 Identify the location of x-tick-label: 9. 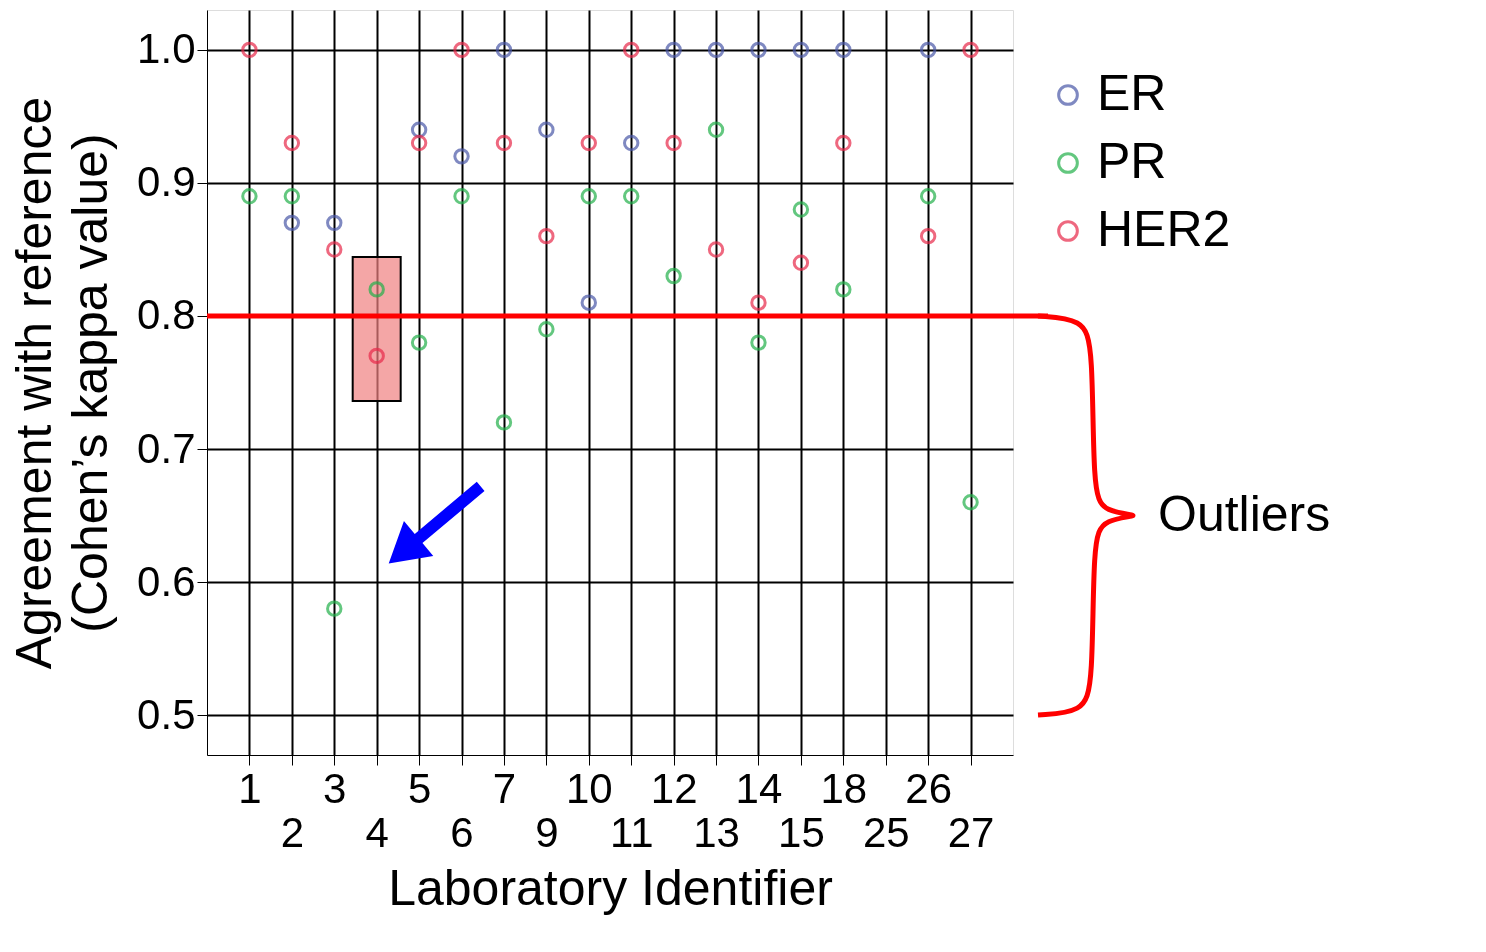
(547, 832).